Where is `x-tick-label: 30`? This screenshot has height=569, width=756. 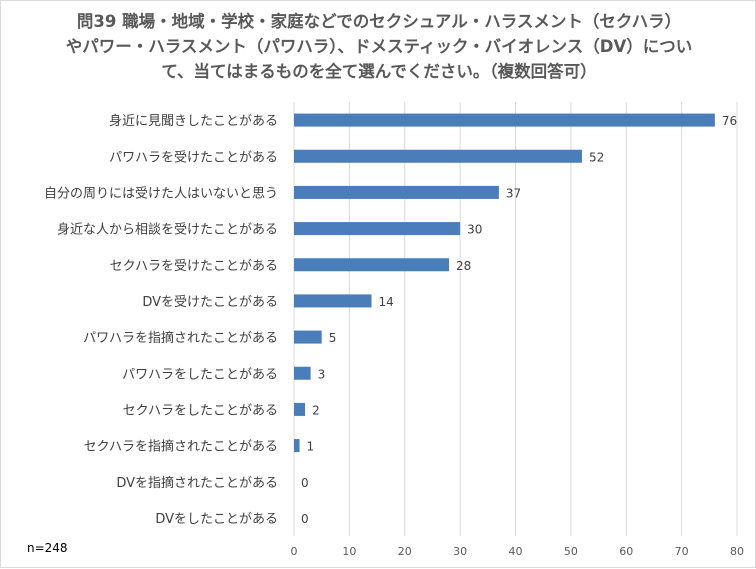
x-tick-label: 30 is located at coordinates (460, 551).